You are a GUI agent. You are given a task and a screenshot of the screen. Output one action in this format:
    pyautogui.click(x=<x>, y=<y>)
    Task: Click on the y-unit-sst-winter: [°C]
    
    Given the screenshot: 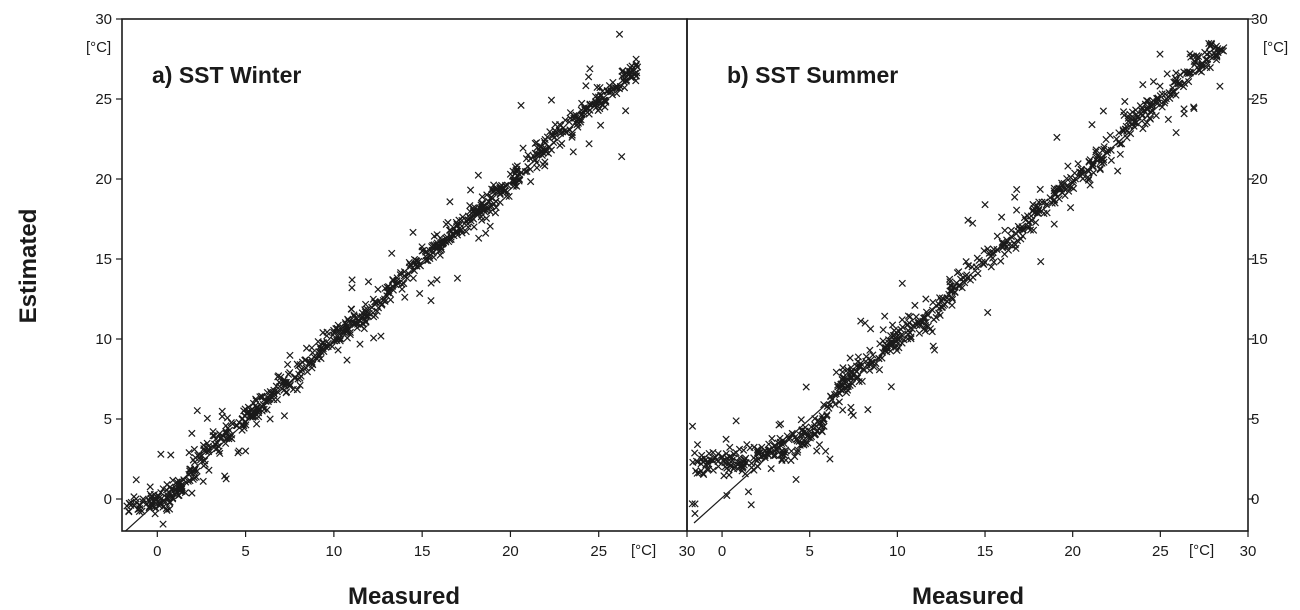 What is the action you would take?
    pyautogui.click(x=98, y=47)
    